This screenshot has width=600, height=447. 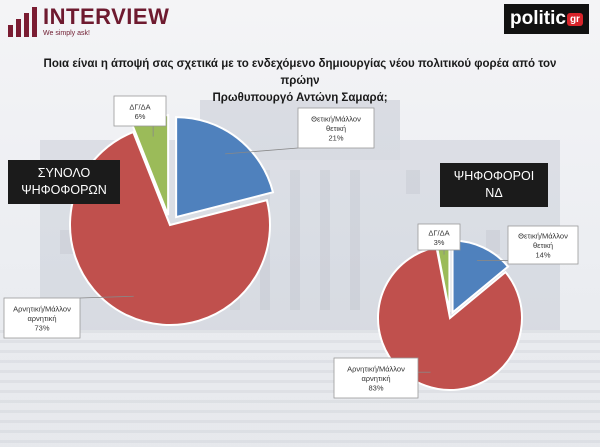 I want to click on pie-1-category-dk: ΔΓ/ΔΑ, so click(x=438, y=232).